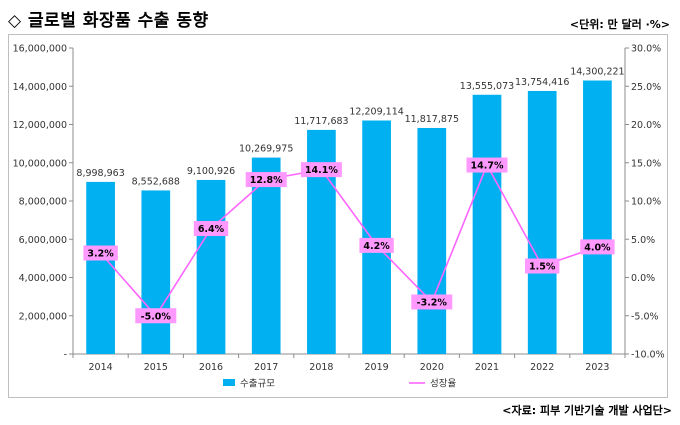 This screenshot has height=425, width=680. What do you see at coordinates (597, 367) in the screenshot?
I see `x-tick-label: 2023` at bounding box center [597, 367].